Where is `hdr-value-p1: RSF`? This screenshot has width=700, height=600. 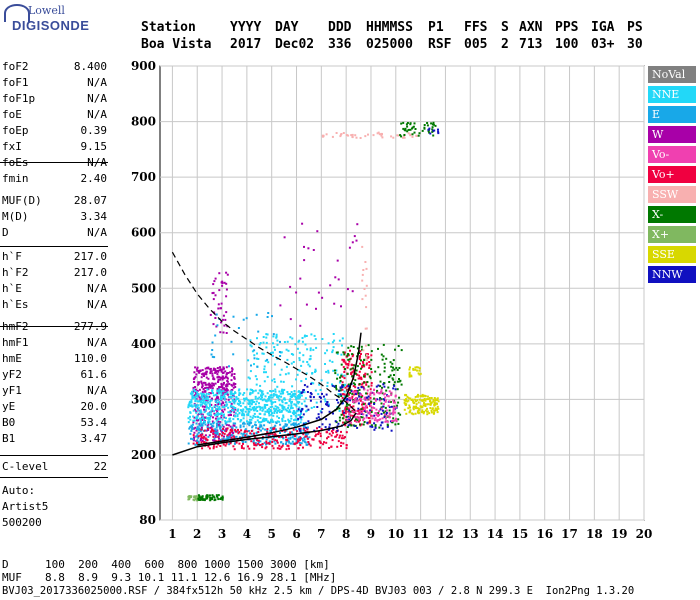 hdr-value-p1: RSF is located at coordinates (440, 44).